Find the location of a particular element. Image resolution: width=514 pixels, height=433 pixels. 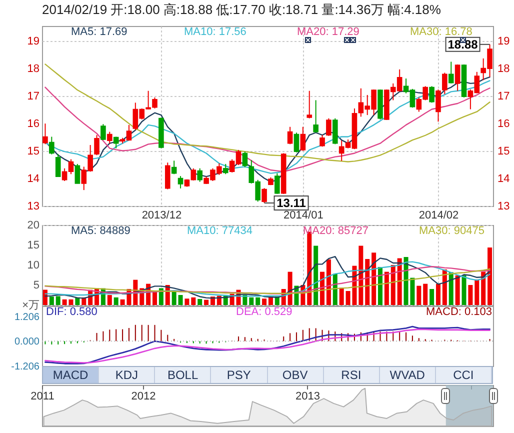

y-tick-label: 1.206 is located at coordinates (27, 317).